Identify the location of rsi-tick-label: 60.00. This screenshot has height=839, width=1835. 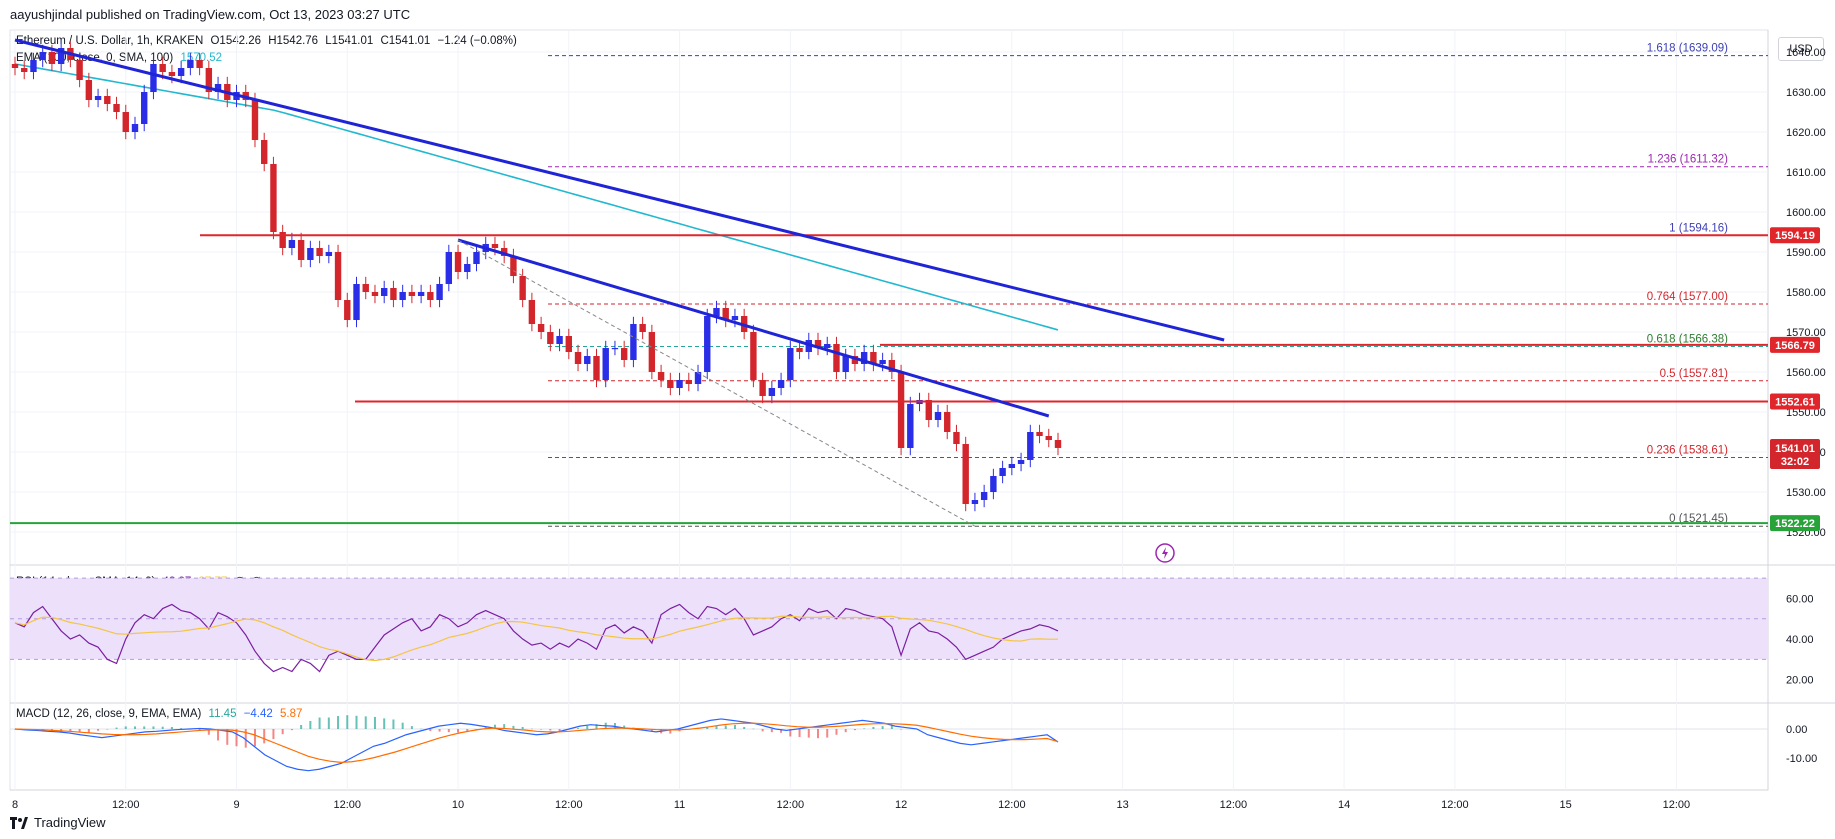
(1800, 599).